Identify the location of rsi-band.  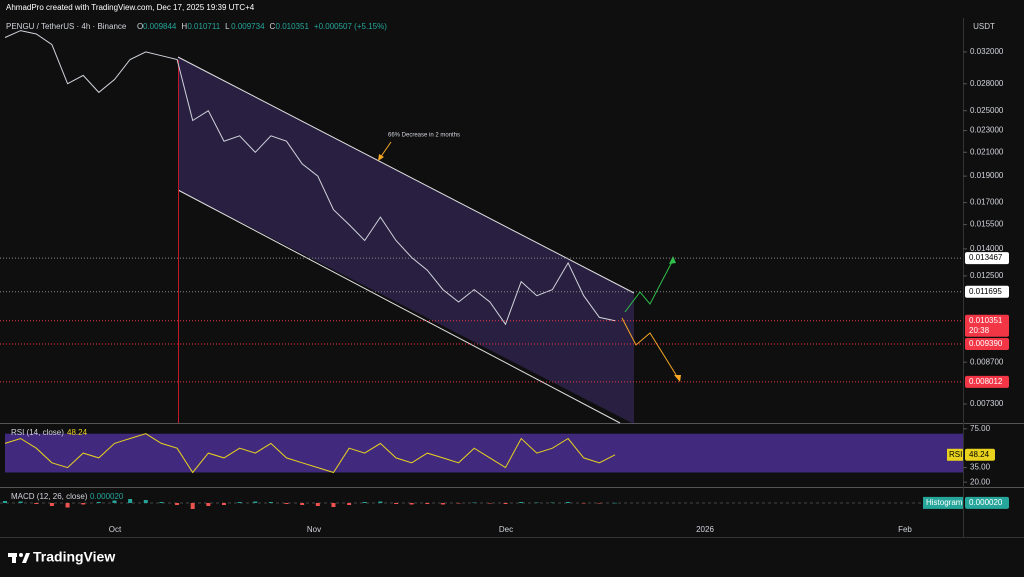
(484, 453).